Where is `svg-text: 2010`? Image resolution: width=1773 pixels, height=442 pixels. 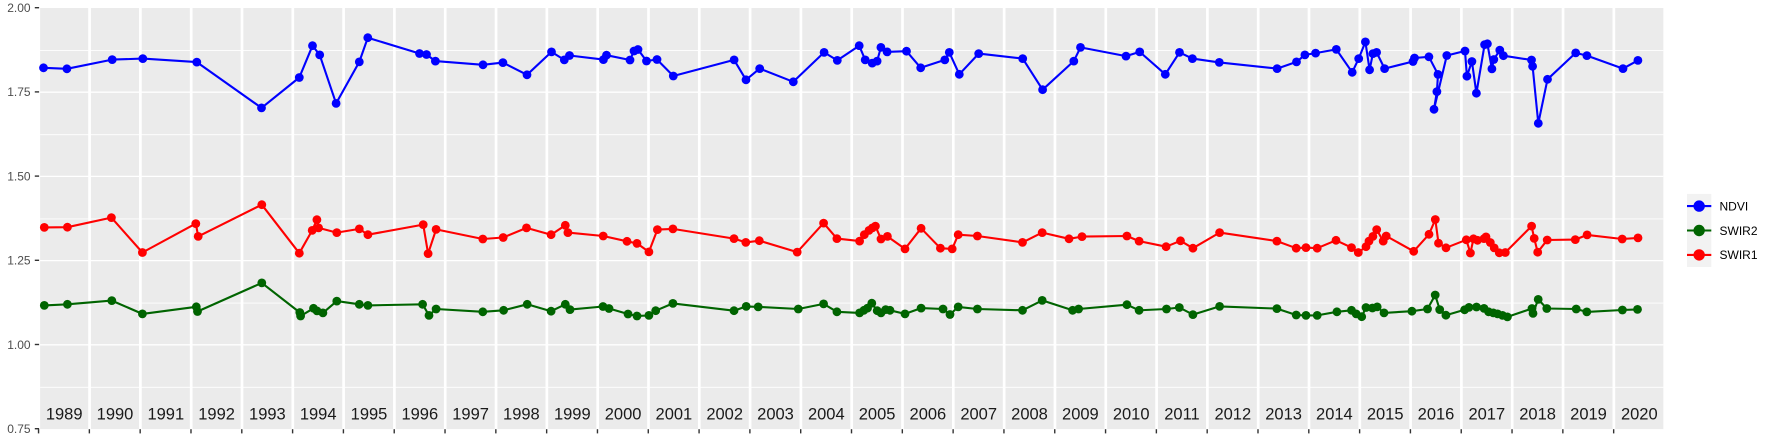
svg-text: 2010 is located at coordinates (1131, 415).